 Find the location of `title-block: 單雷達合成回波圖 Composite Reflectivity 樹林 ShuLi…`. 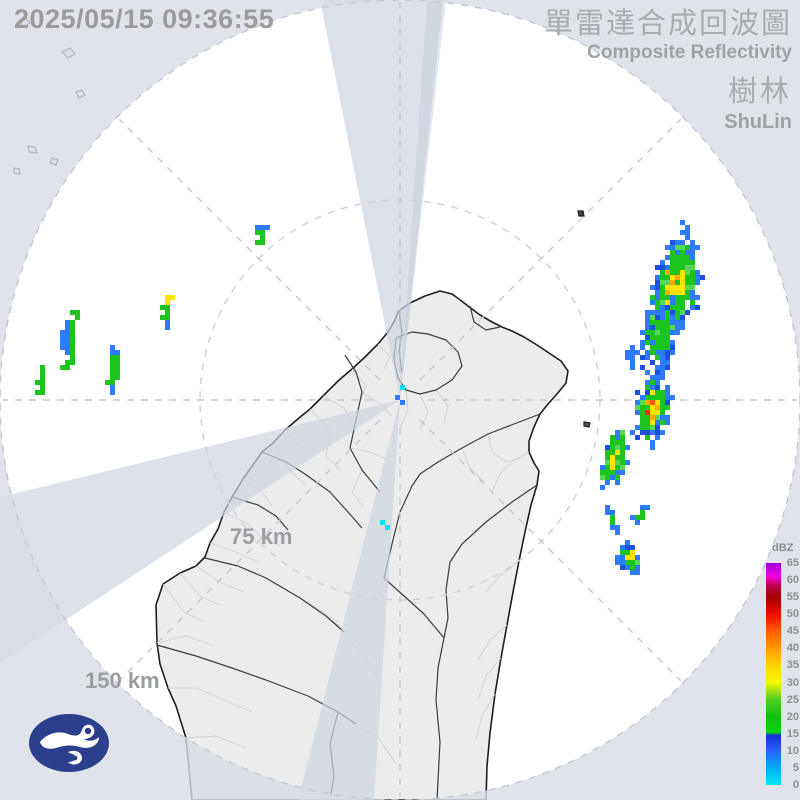

title-block: 單雷達合成回波圖 Composite Reflectivity 樹林 ShuLi… is located at coordinates (668, 71).